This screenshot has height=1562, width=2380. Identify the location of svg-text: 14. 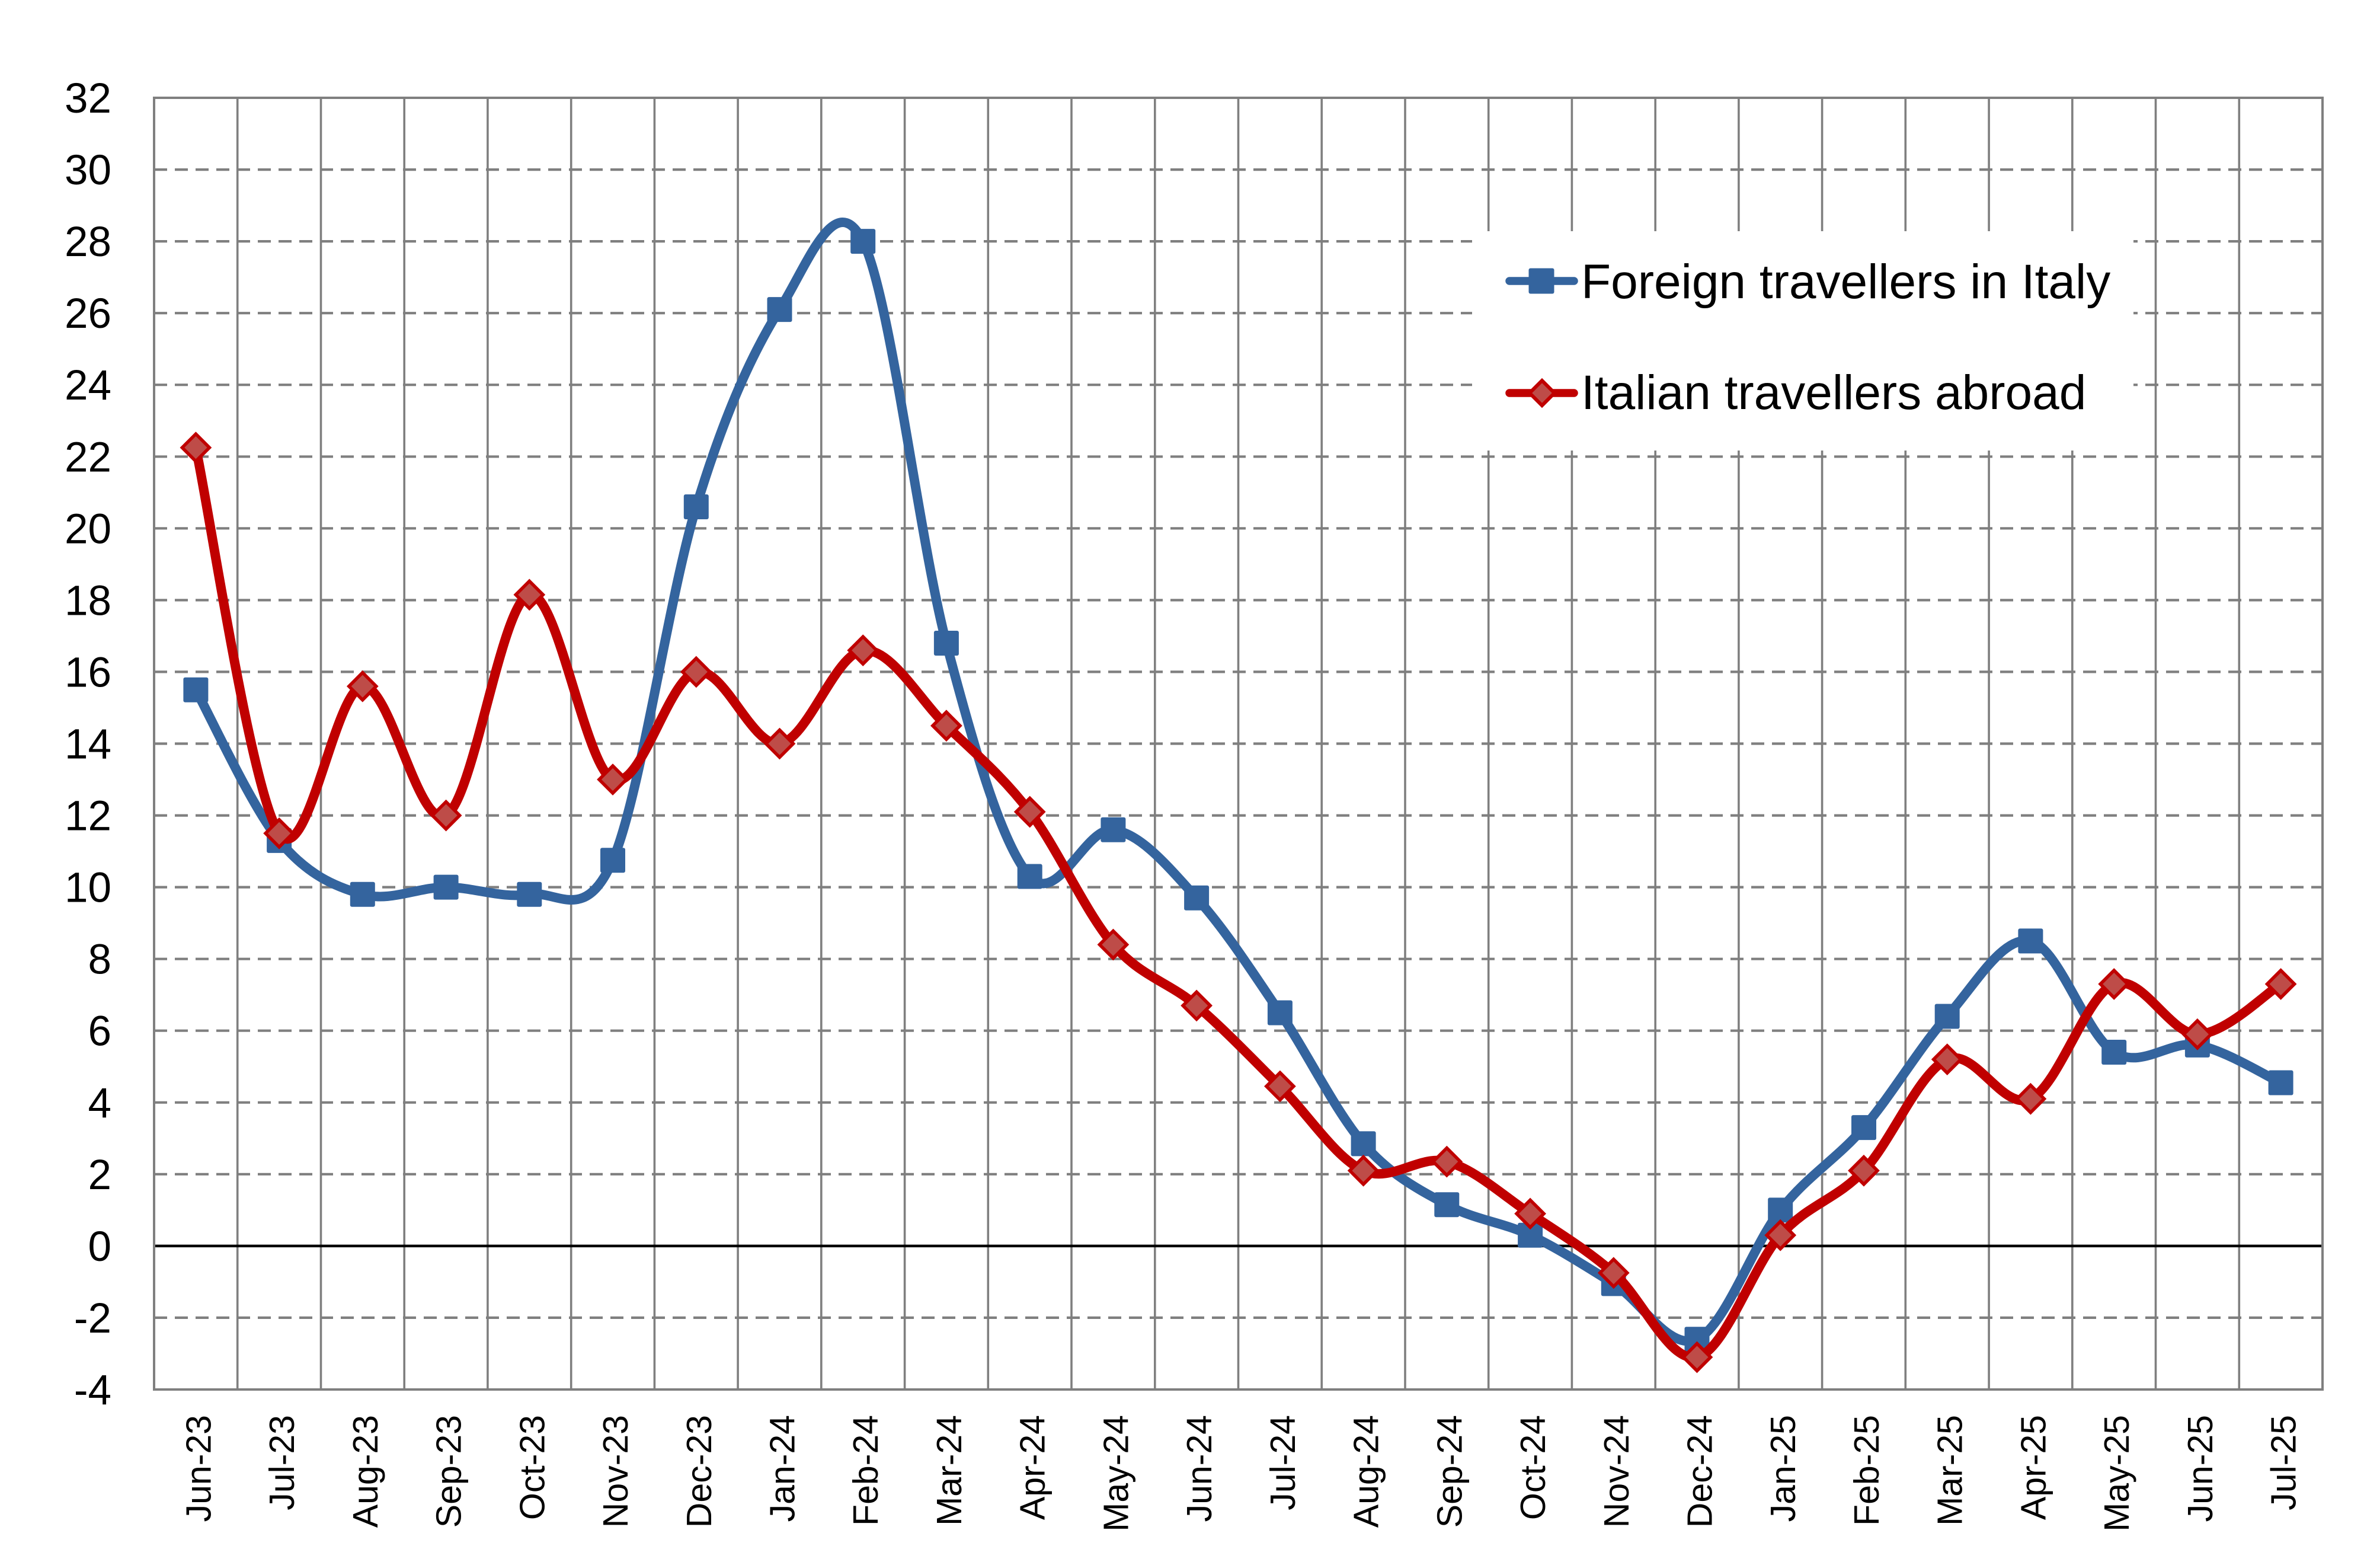
(88, 744).